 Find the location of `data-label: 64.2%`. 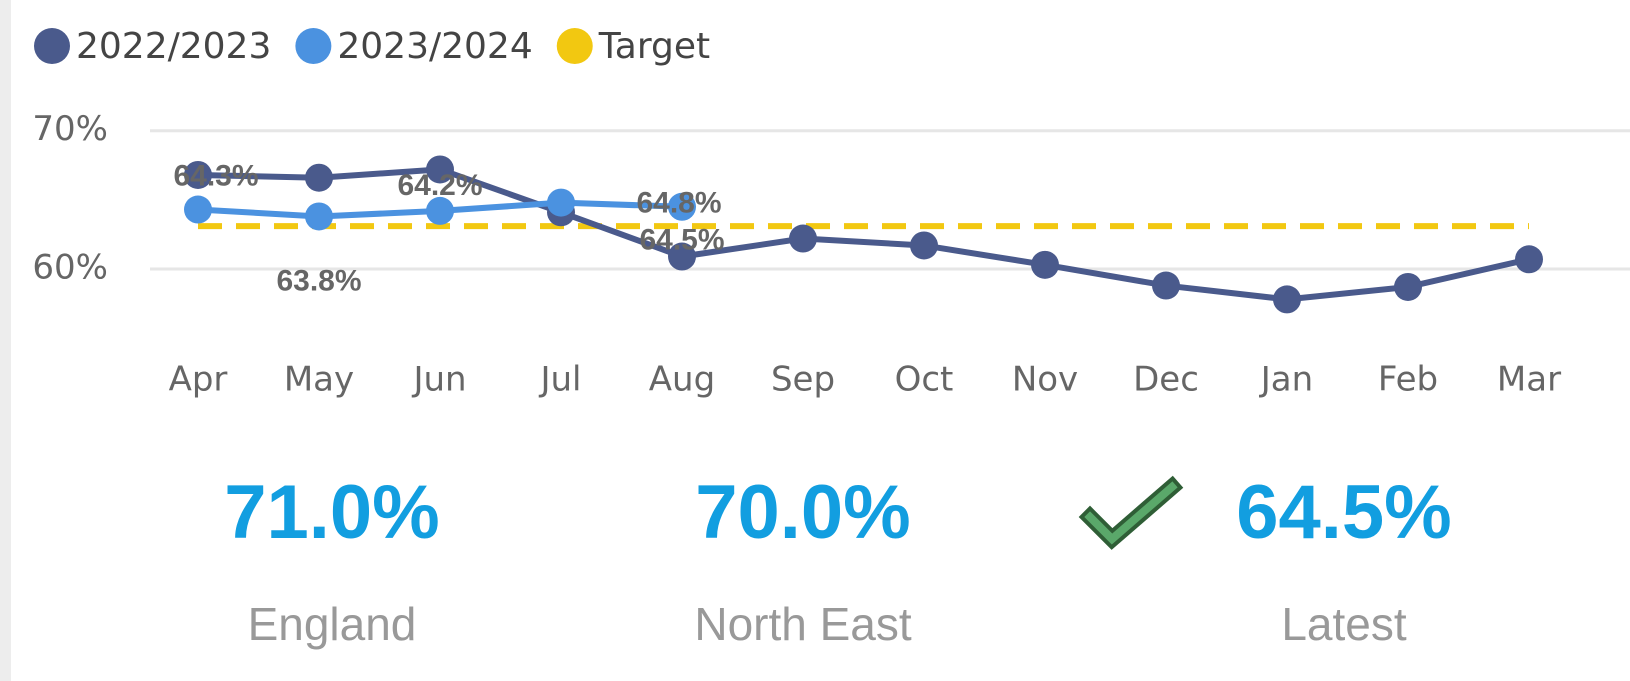

data-label: 64.2% is located at coordinates (439, 185).